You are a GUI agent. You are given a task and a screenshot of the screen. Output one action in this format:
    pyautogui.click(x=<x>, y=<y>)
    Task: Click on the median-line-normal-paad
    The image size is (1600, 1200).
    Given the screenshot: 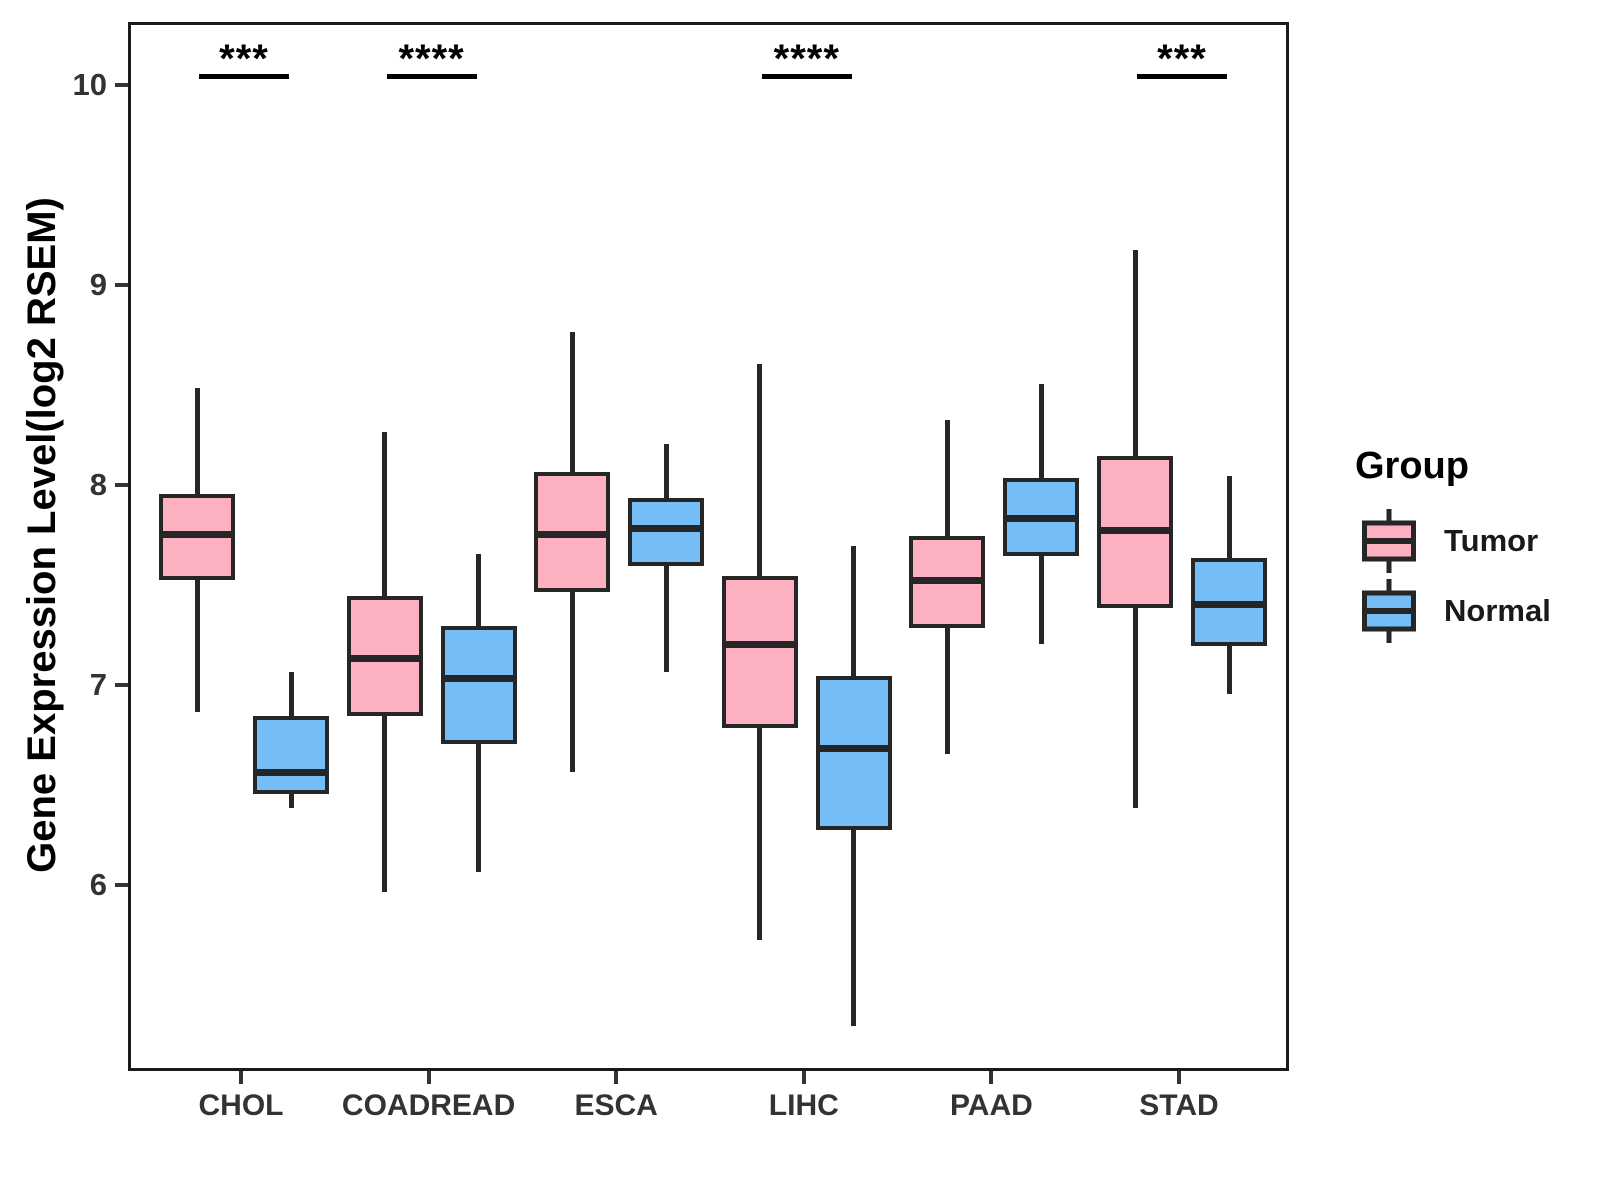 What is the action you would take?
    pyautogui.click(x=1041, y=518)
    